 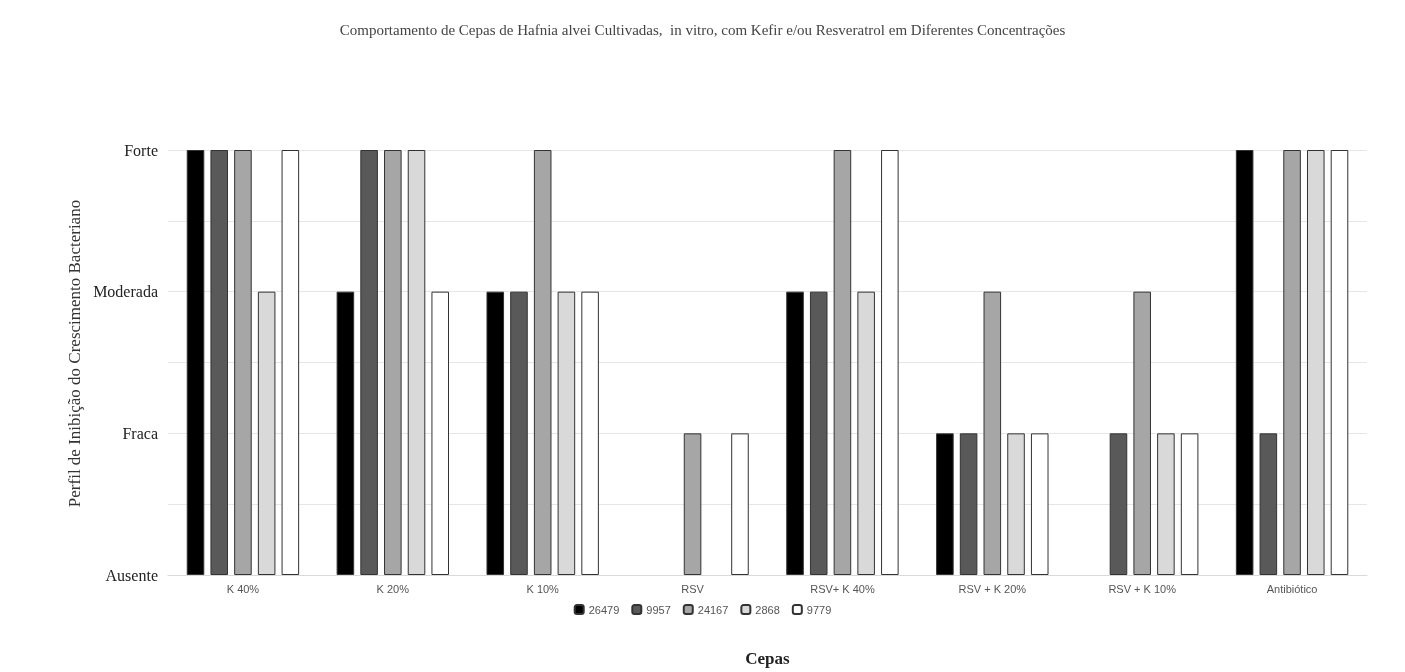 I want to click on legend-label: 24167, so click(x=713, y=609).